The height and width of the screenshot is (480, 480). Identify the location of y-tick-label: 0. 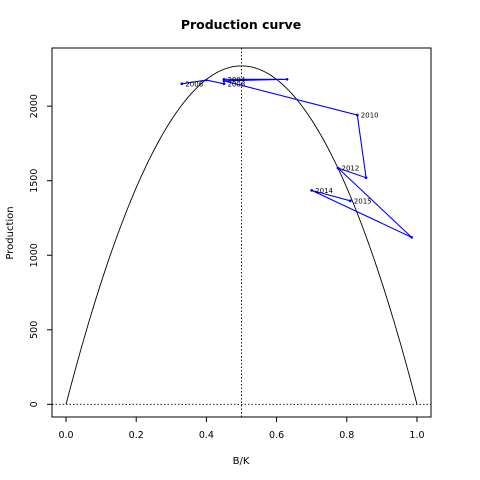
(34, 404).